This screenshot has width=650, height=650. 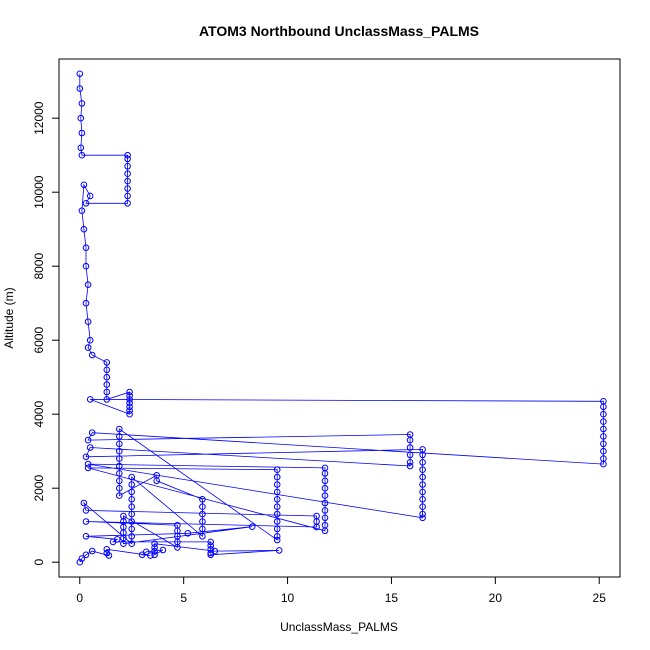 What do you see at coordinates (341, 590) in the screenshot?
I see `x-axis: 0 5 10 15 20 25` at bounding box center [341, 590].